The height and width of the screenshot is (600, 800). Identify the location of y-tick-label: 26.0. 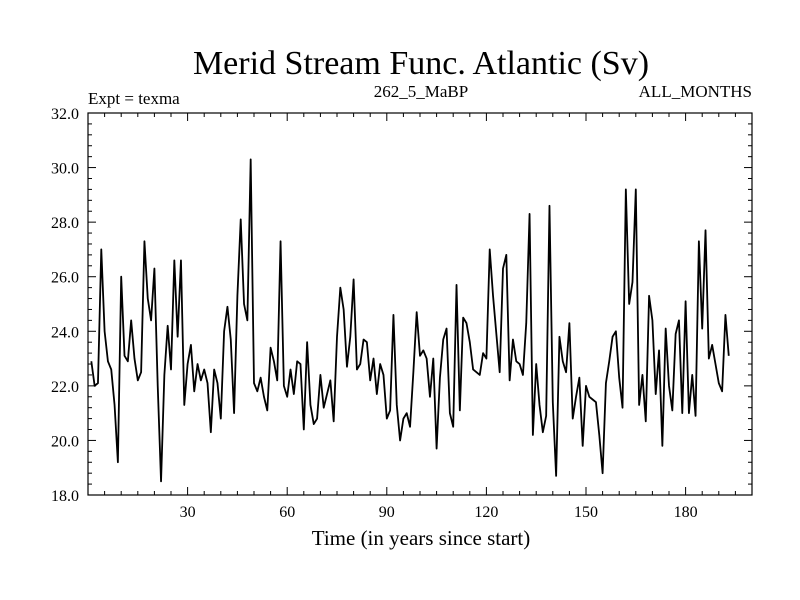
(65, 278).